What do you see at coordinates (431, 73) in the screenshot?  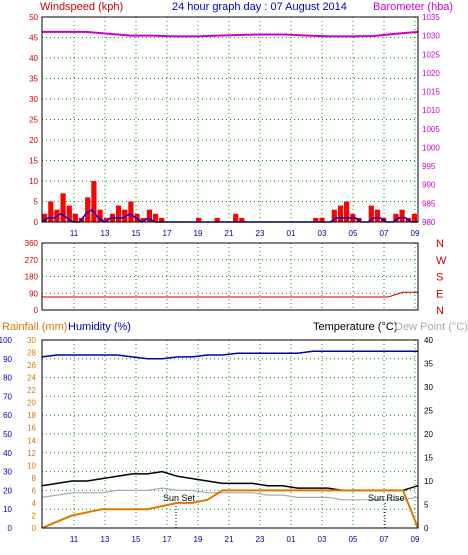 I see `barometer-tick-label: 1020` at bounding box center [431, 73].